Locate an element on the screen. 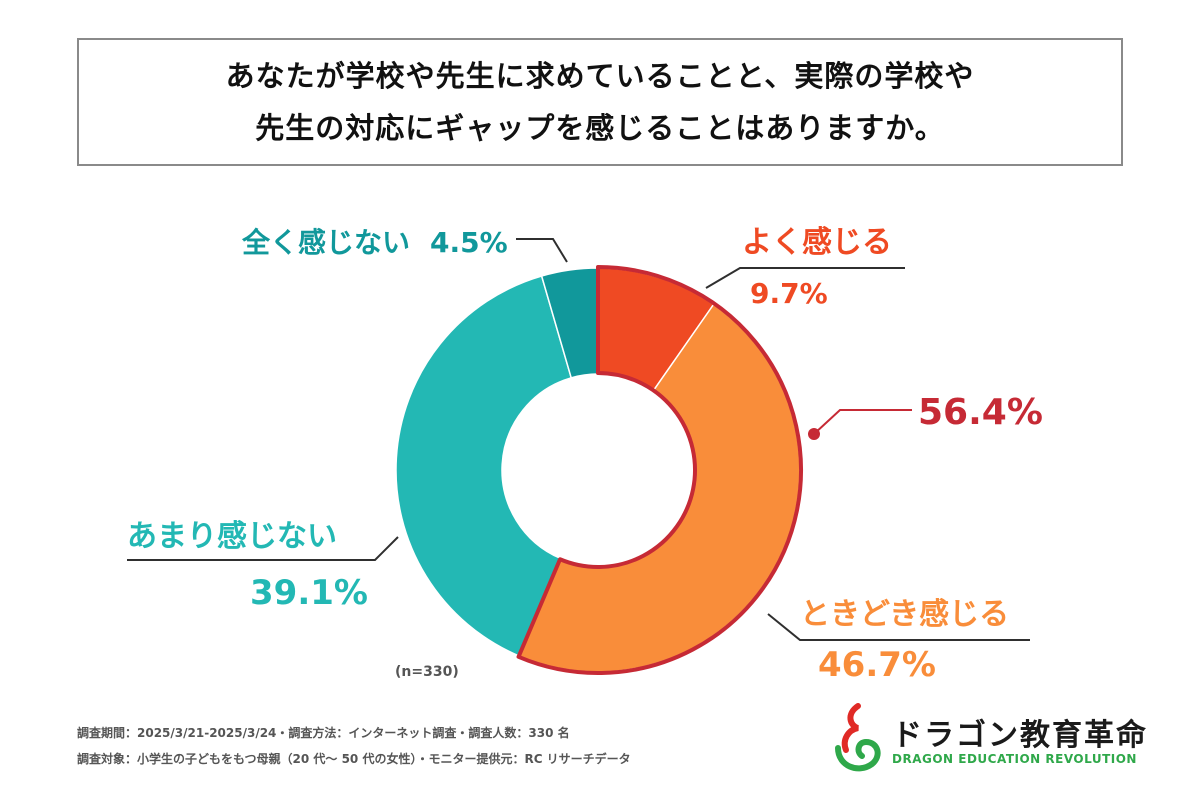 The image size is (1200, 800). value-label-4: 4.5% is located at coordinates (469, 242).